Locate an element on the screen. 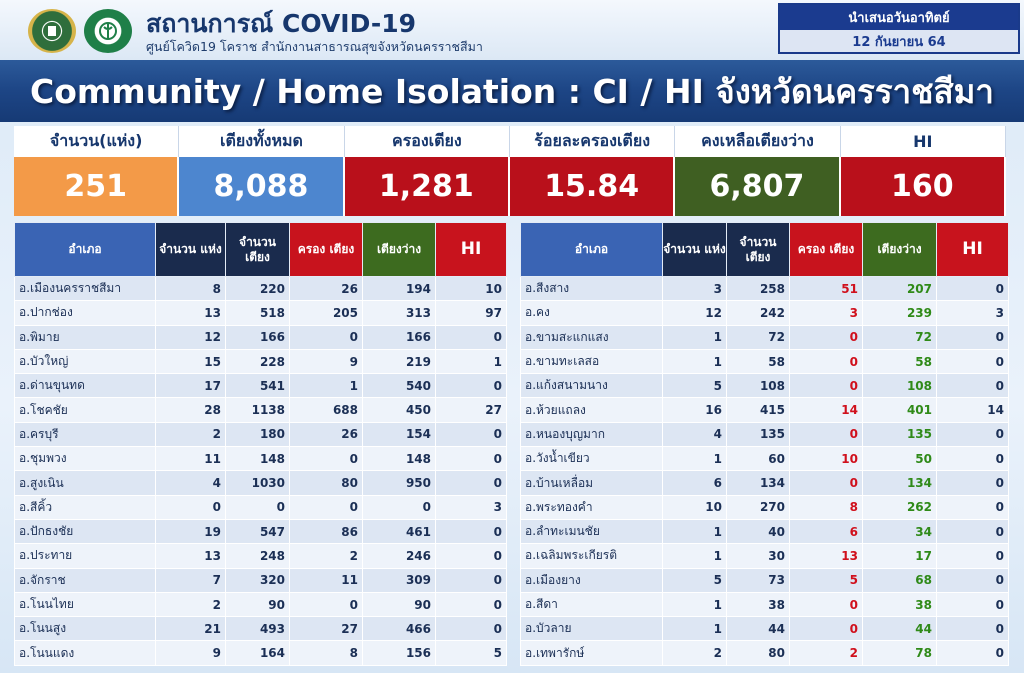 The width and height of the screenshot is (1024, 673). units-cell: 15 is located at coordinates (190, 361).